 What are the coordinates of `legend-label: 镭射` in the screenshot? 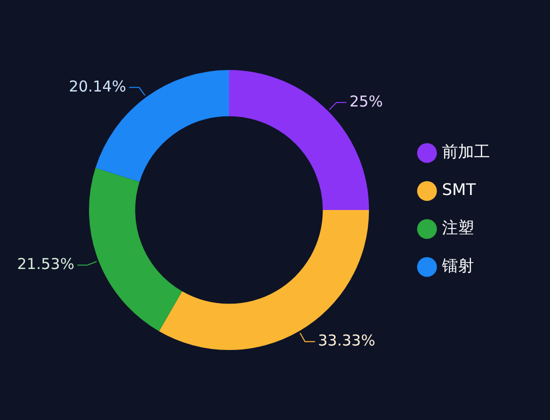 It's located at (457, 266).